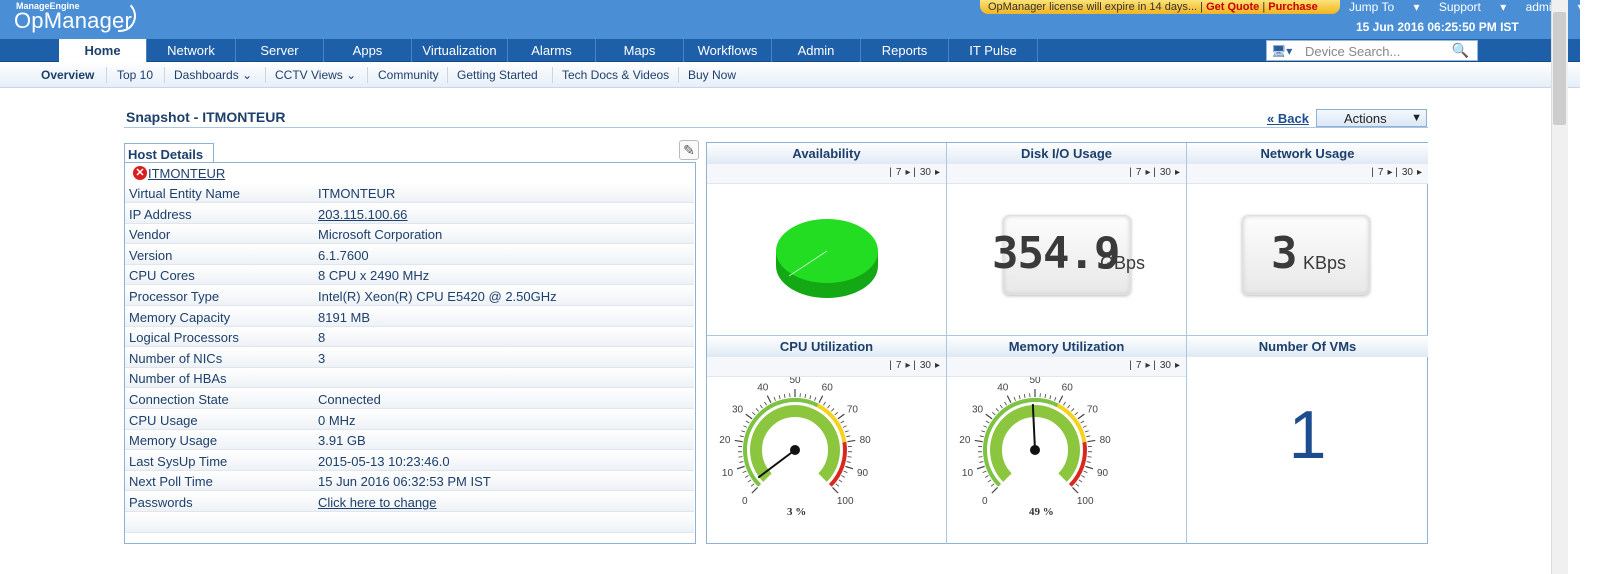 The height and width of the screenshot is (574, 1598). Describe the element at coordinates (728, 50) in the screenshot. I see `tab-workflows: Workflows` at that location.